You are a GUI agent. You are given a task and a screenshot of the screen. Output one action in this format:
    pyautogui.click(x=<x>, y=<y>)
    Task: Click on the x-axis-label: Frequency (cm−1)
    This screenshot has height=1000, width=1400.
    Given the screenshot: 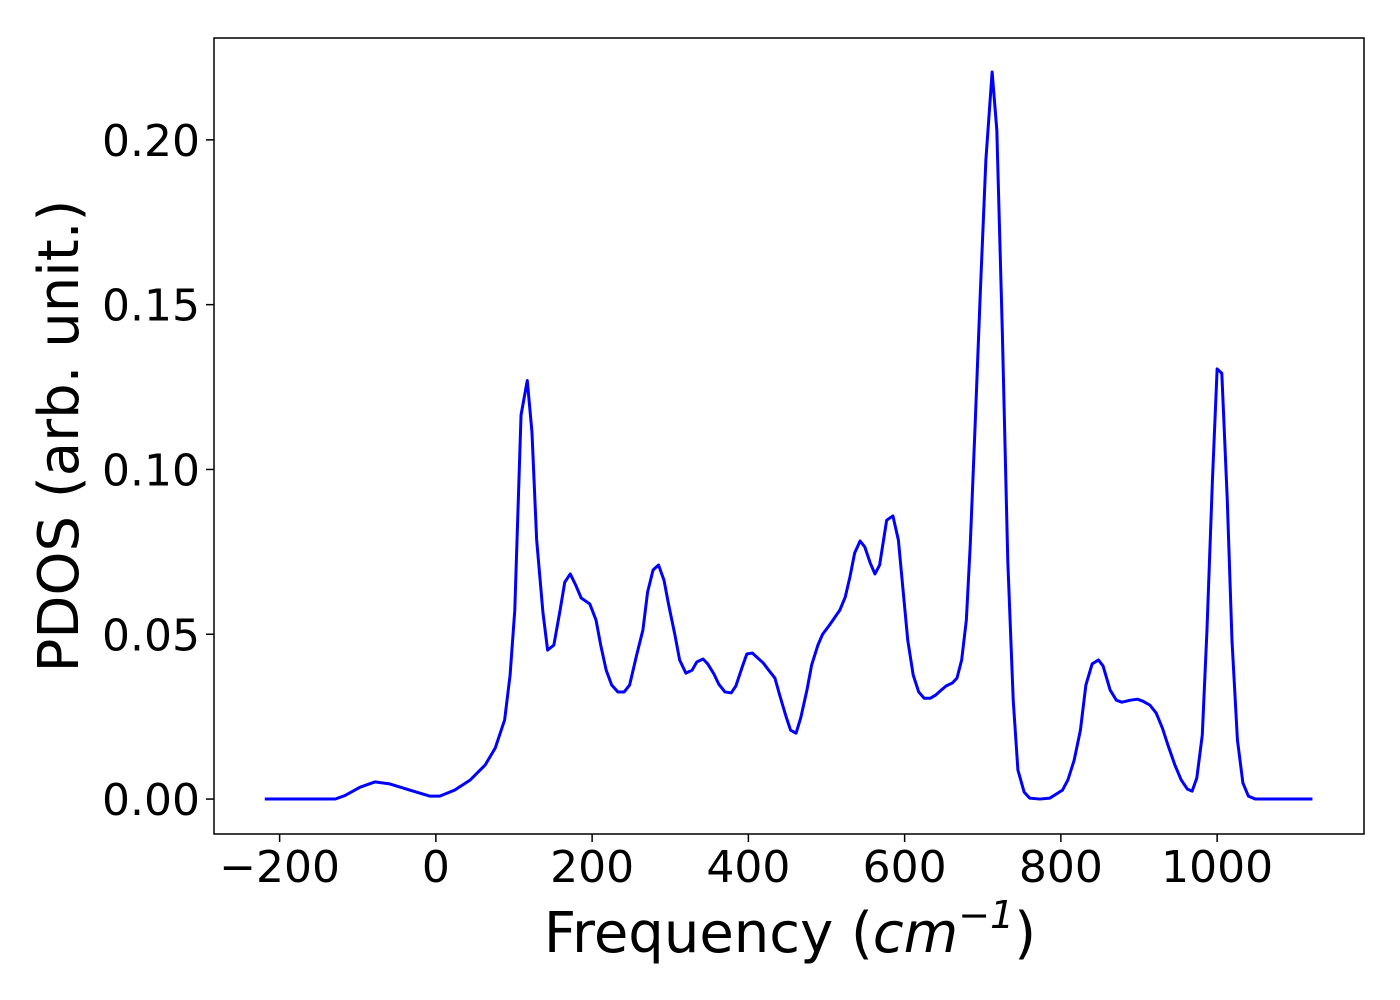 What is the action you would take?
    pyautogui.click(x=790, y=929)
    